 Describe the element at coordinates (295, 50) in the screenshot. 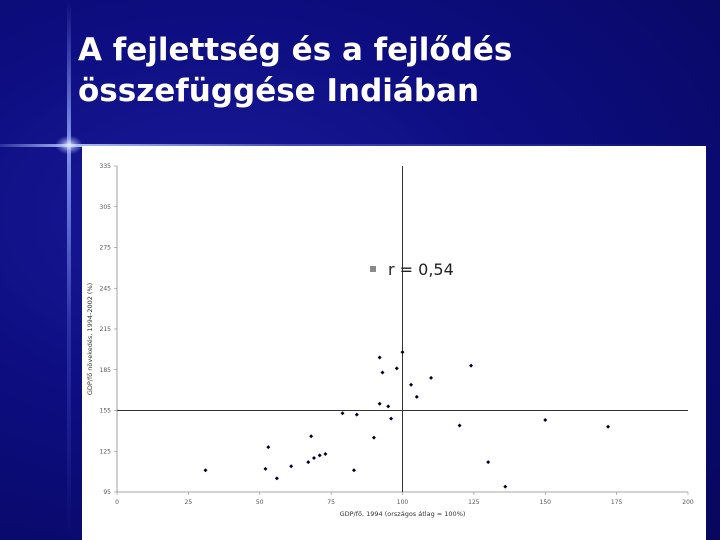

I see `slide-title-line-1: A fejlettség és a fejlődés` at that location.